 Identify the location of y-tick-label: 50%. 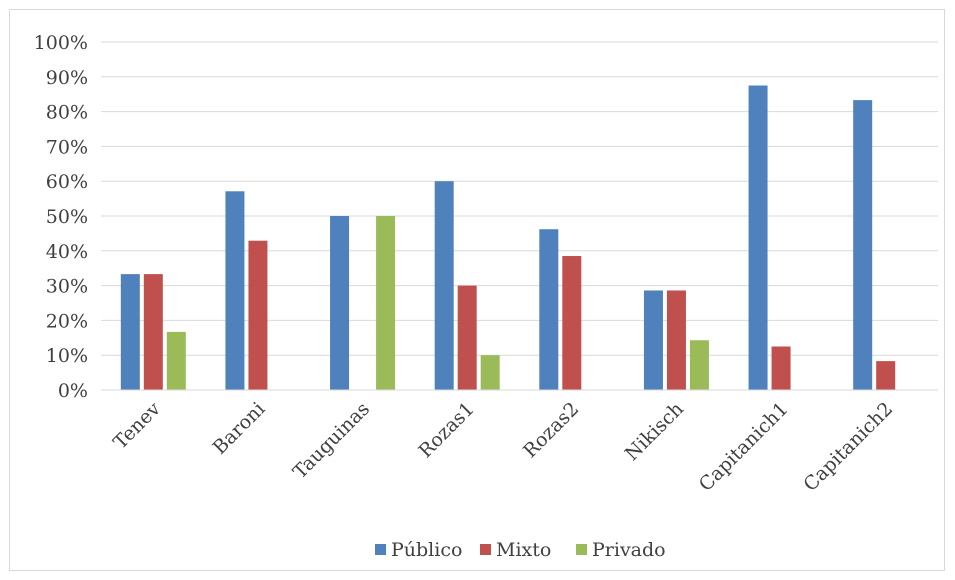
(67, 217).